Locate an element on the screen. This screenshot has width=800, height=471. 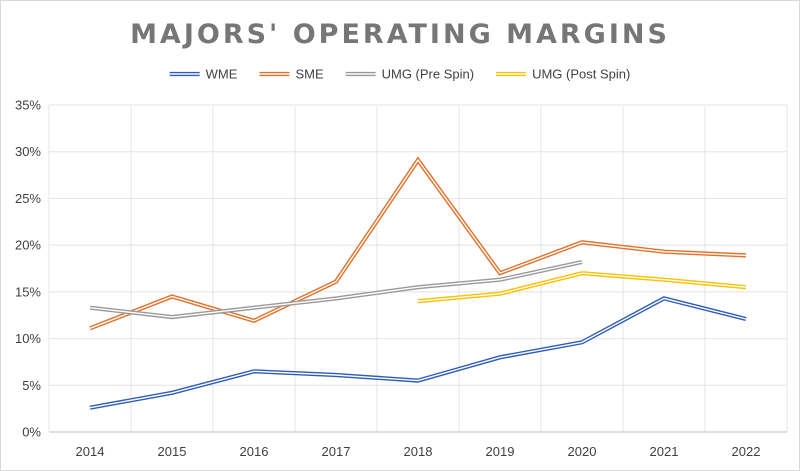
x-tick-label: 2019 is located at coordinates (500, 451).